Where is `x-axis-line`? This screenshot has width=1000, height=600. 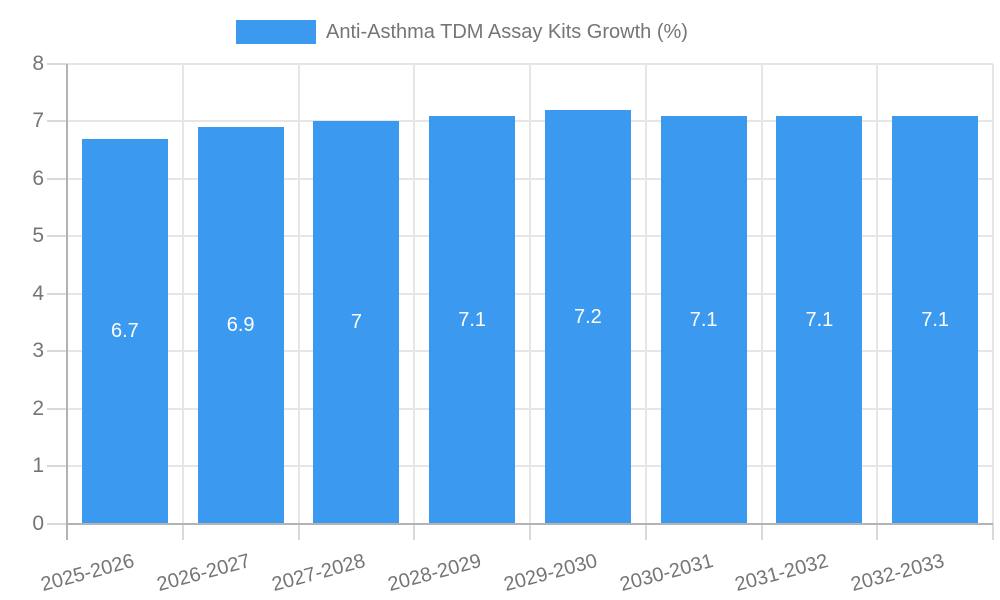
x-axis-line is located at coordinates (529, 523).